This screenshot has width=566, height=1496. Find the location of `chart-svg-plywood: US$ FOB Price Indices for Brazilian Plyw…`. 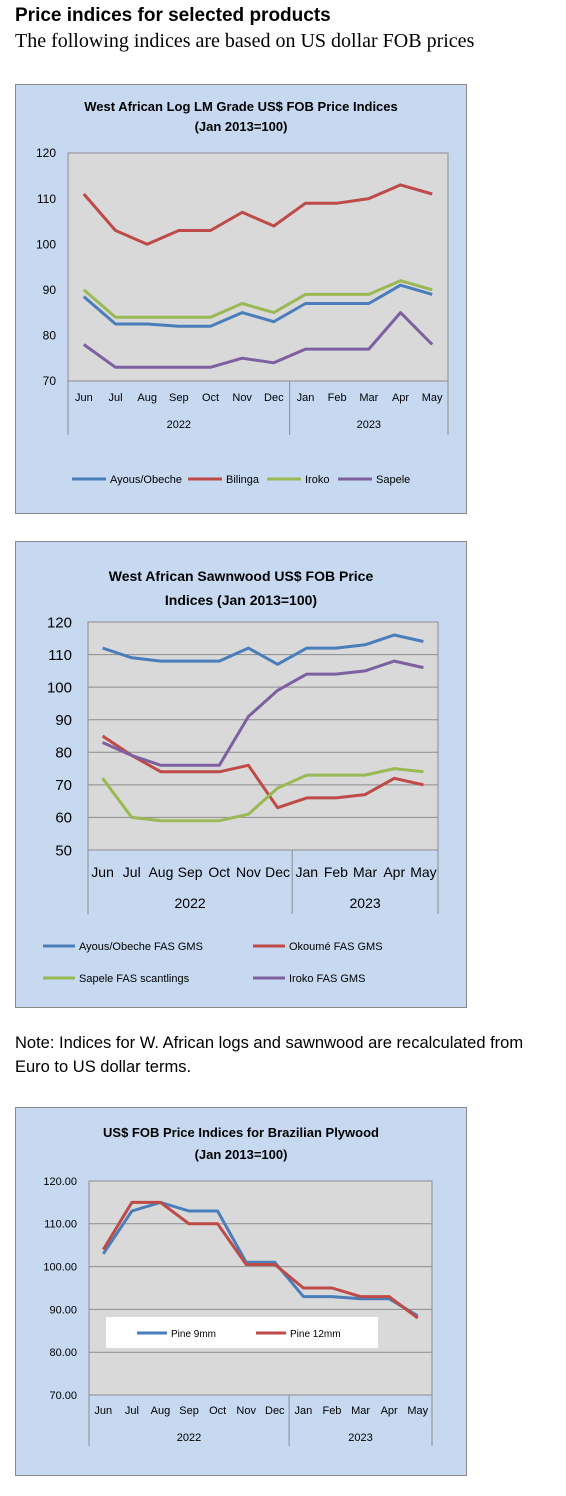

chart-svg-plywood: US$ FOB Price Indices for Brazilian Plyw… is located at coordinates (238, 1285).